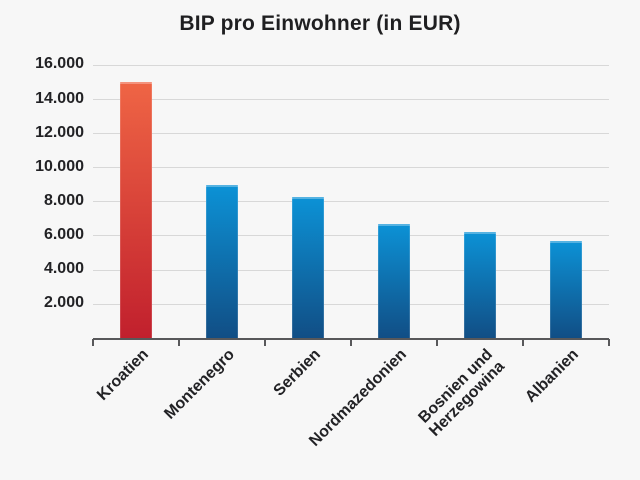 The image size is (640, 480). I want to click on y-tick-label: 14.000, so click(59, 98).